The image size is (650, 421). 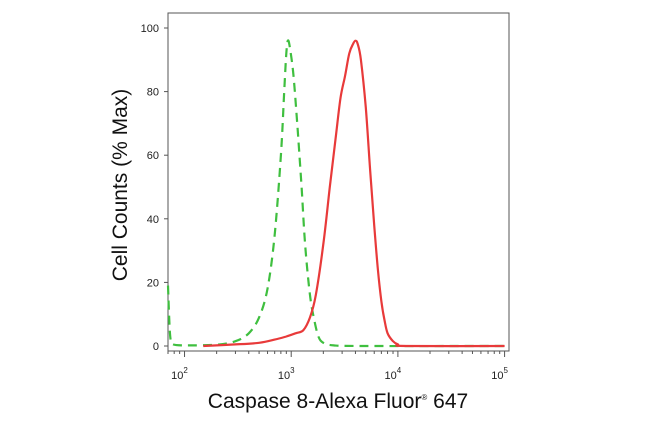 I want to click on y-tick-label: 40, so click(x=153, y=220).